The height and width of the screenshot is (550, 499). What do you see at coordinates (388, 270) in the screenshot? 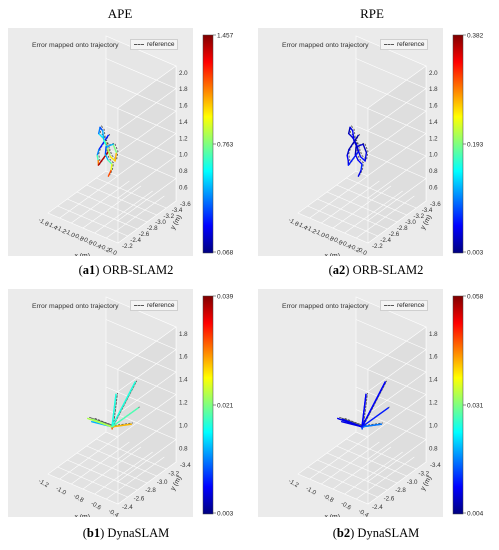
I see `caption-method-a2: ORB-SLAM2` at bounding box center [388, 270].